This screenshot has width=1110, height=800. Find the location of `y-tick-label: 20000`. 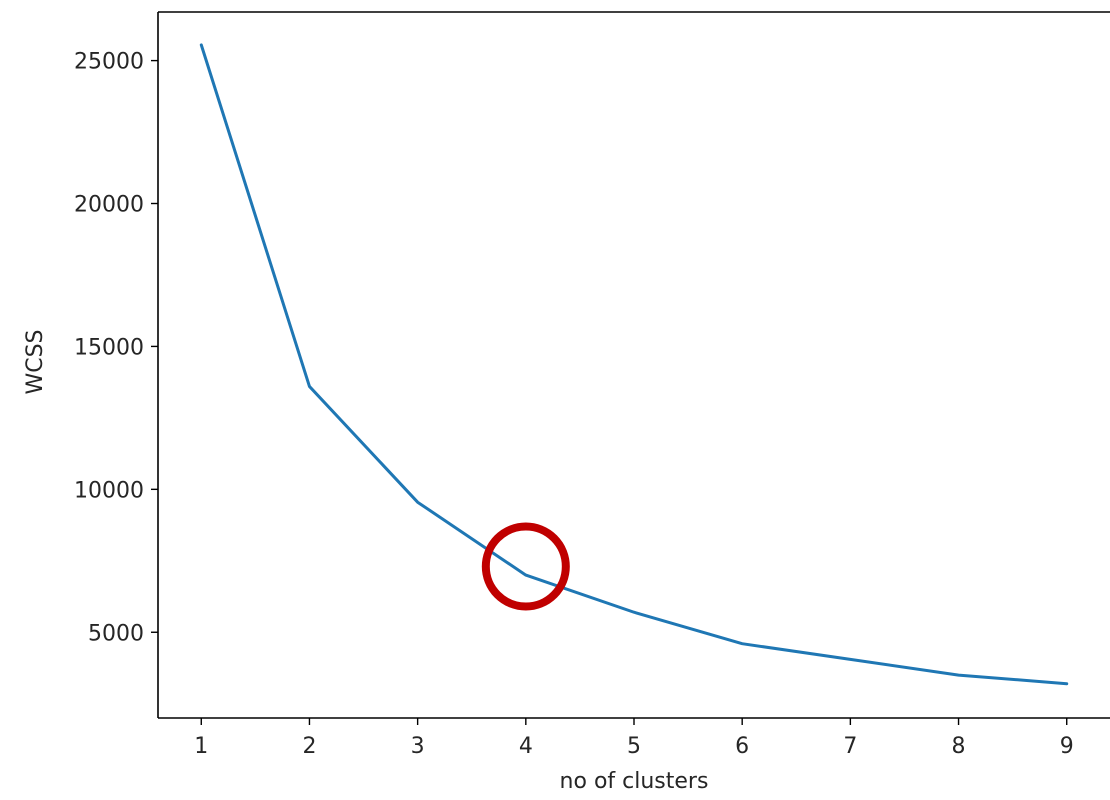

y-tick-label: 20000 is located at coordinates (109, 205).